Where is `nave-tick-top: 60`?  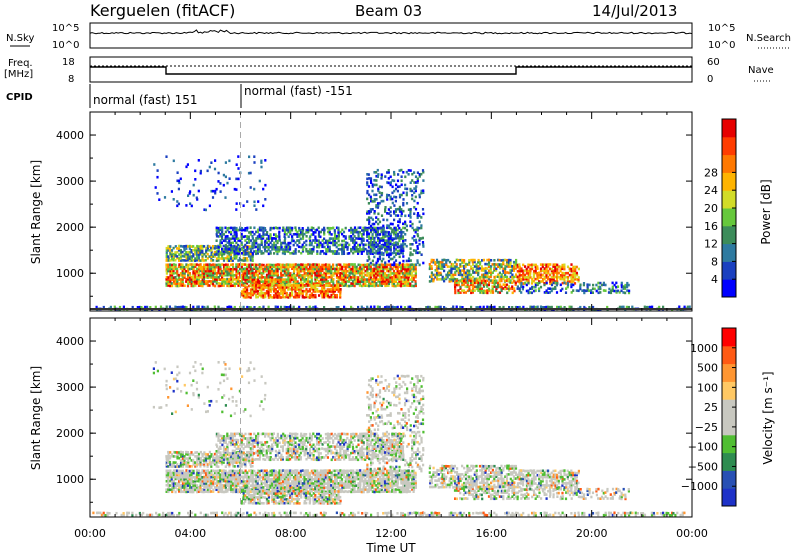 nave-tick-top: 60 is located at coordinates (713, 62).